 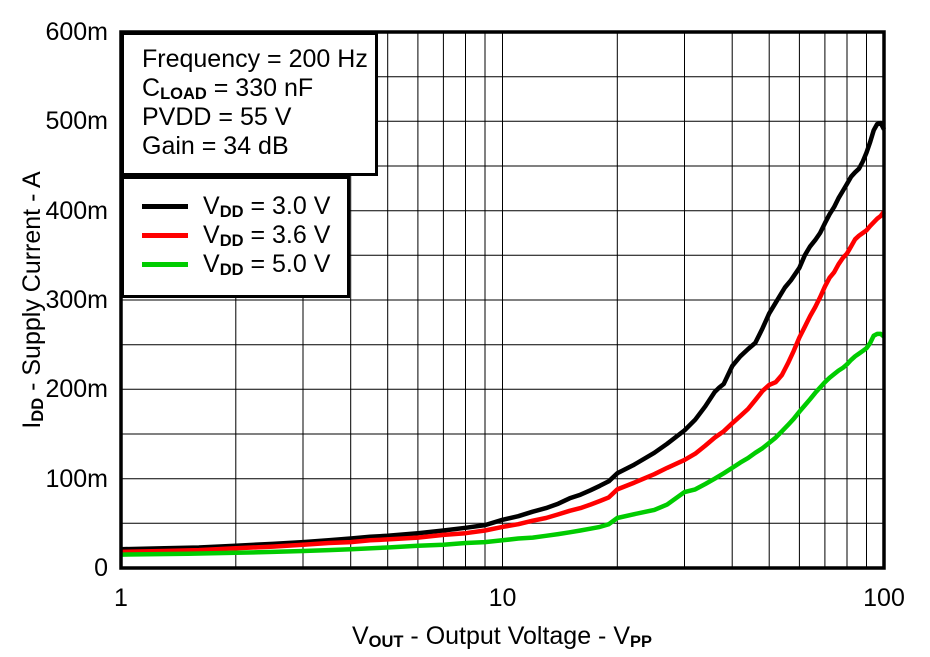 What do you see at coordinates (215, 146) in the screenshot?
I see `annotation-line-gain: Gain = 34 dB` at bounding box center [215, 146].